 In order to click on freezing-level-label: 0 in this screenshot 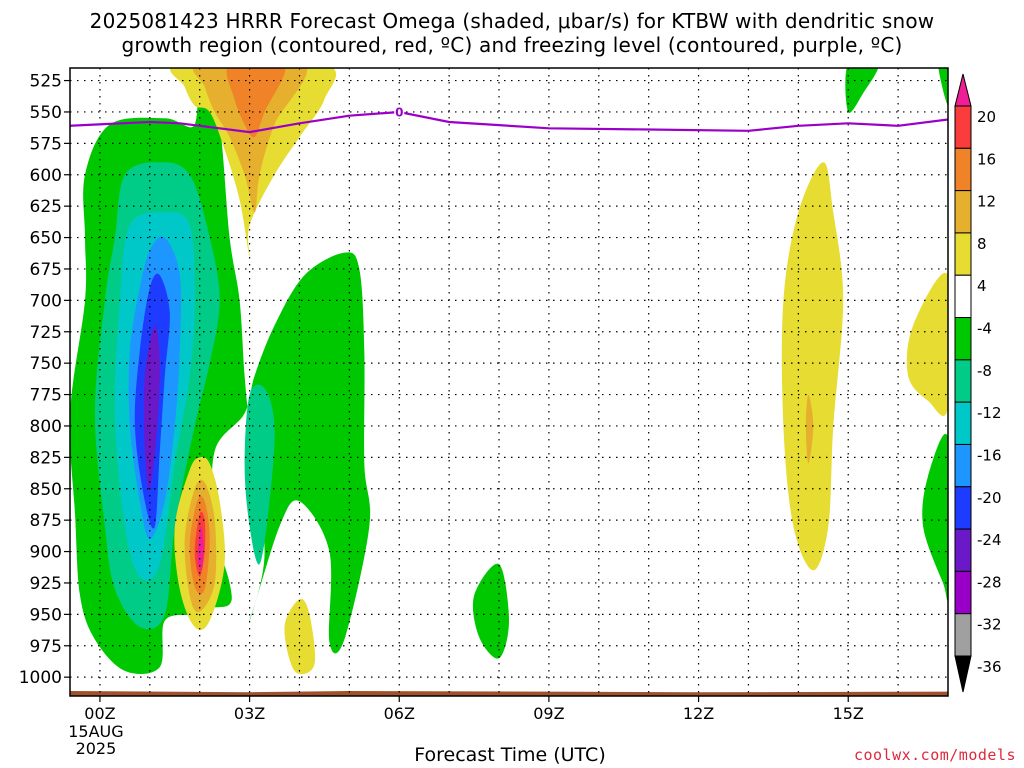, I will do `click(399, 112)`.